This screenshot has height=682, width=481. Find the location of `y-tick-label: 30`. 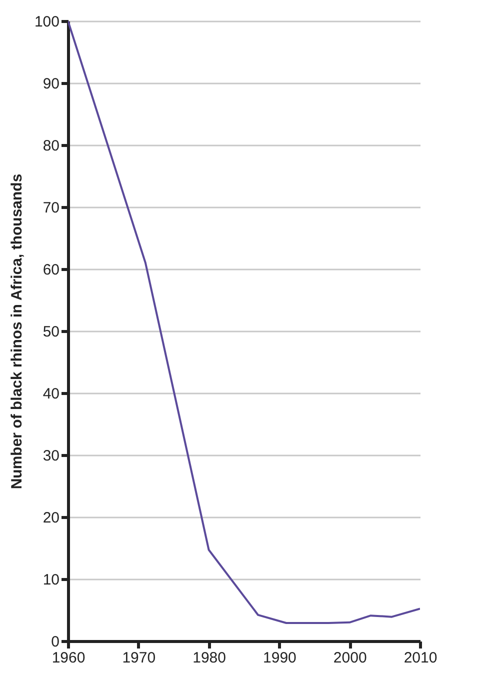

y-tick-label: 30 is located at coordinates (51, 456).